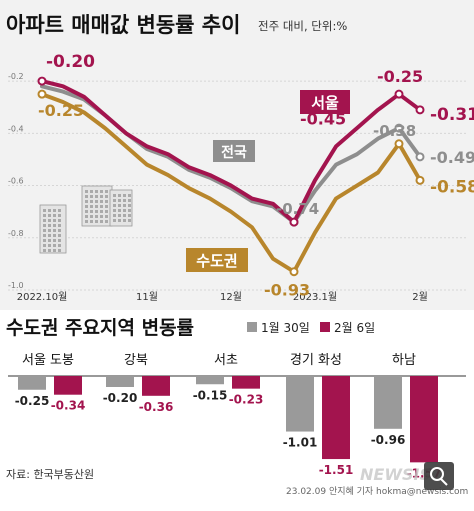 This screenshot has height=511, width=474. I want to click on y-tick-label: -0.6, so click(16, 181).